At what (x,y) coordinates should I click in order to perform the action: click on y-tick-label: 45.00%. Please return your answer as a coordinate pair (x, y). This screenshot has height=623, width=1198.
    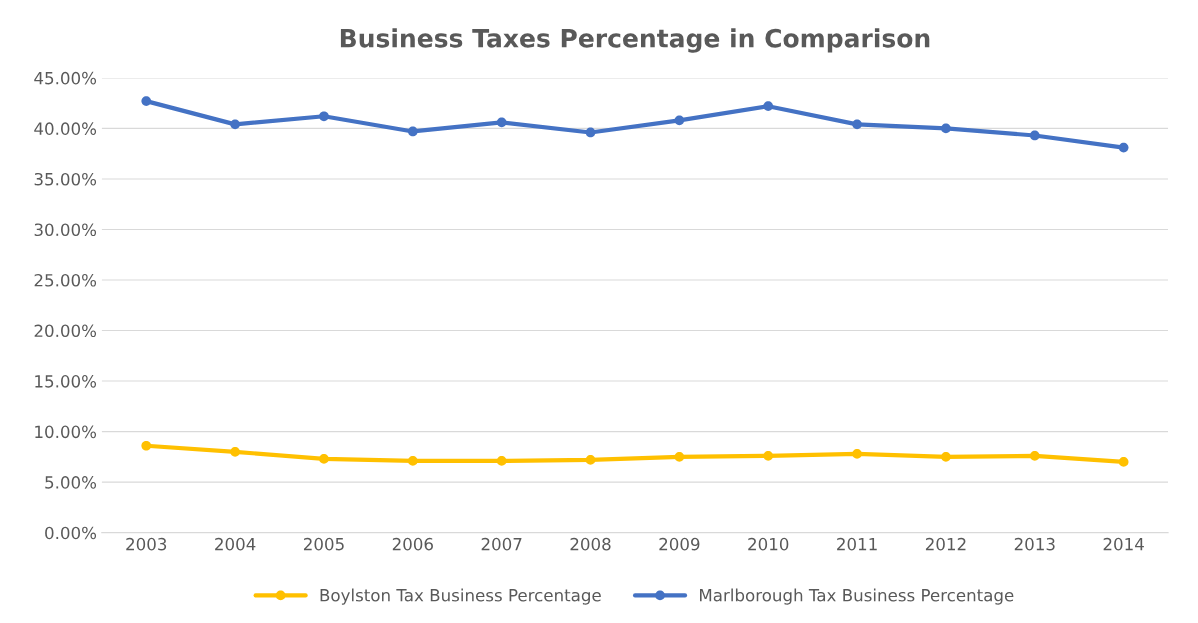
    Looking at the image, I should click on (65, 78).